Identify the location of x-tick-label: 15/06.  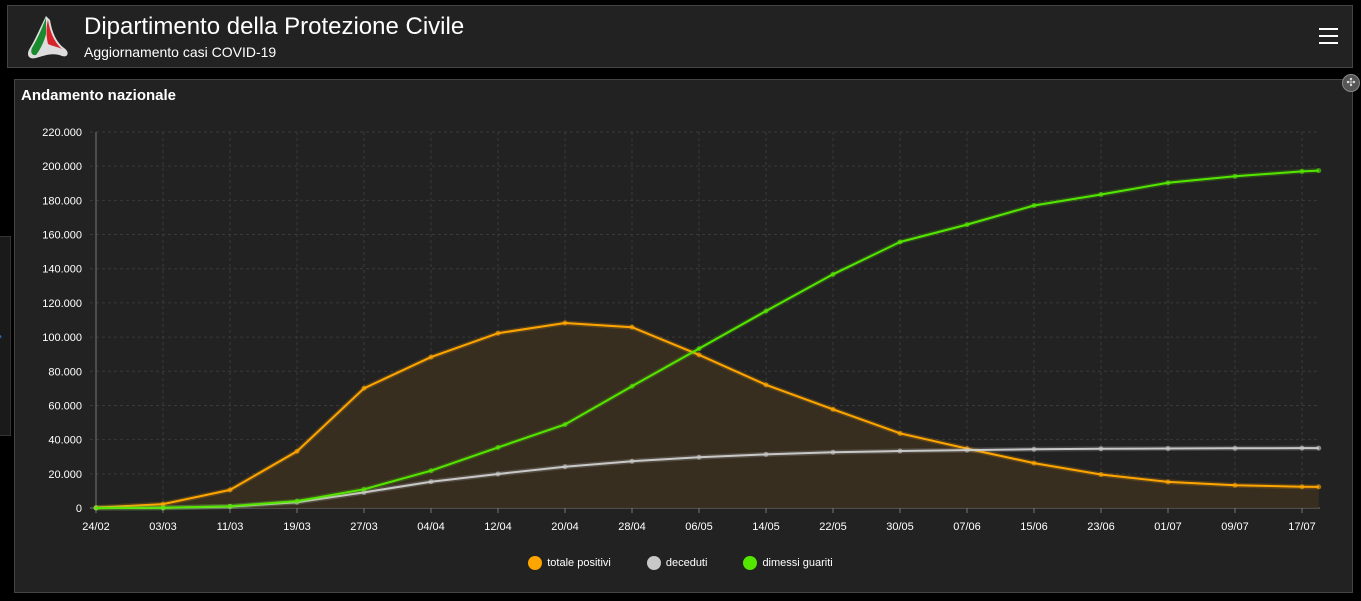
(1034, 527).